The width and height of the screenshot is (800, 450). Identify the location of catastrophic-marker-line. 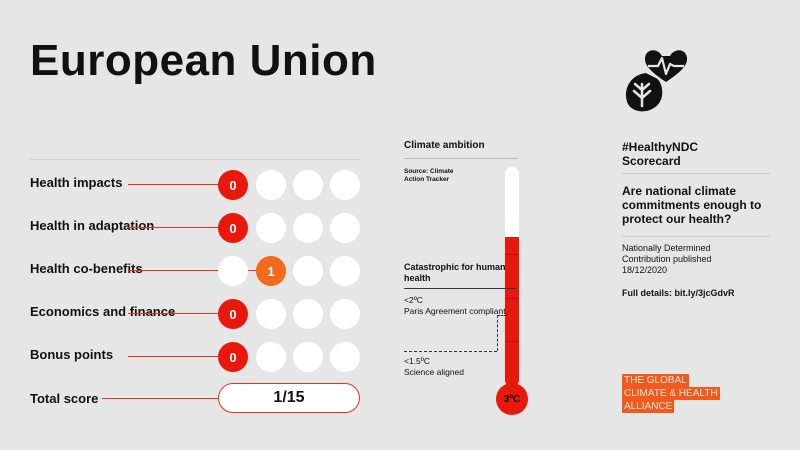
(460, 288).